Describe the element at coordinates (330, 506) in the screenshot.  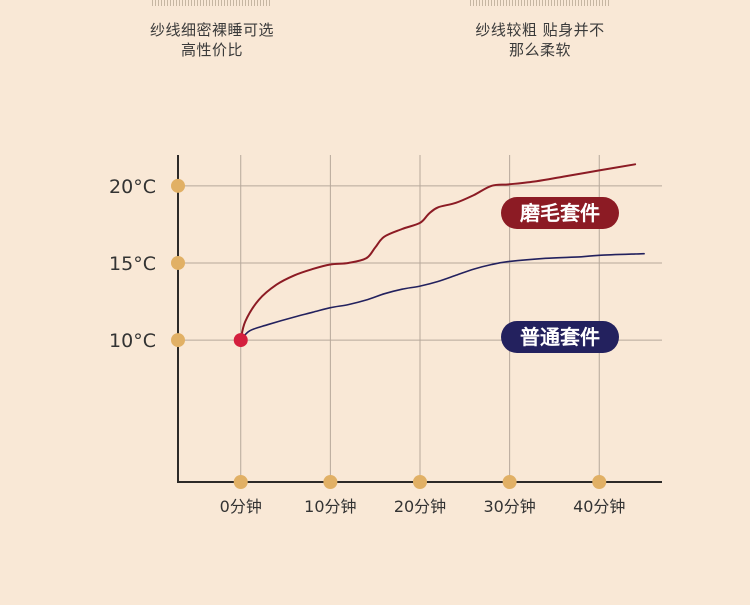
I see `x-tick-label: 10分钟` at that location.